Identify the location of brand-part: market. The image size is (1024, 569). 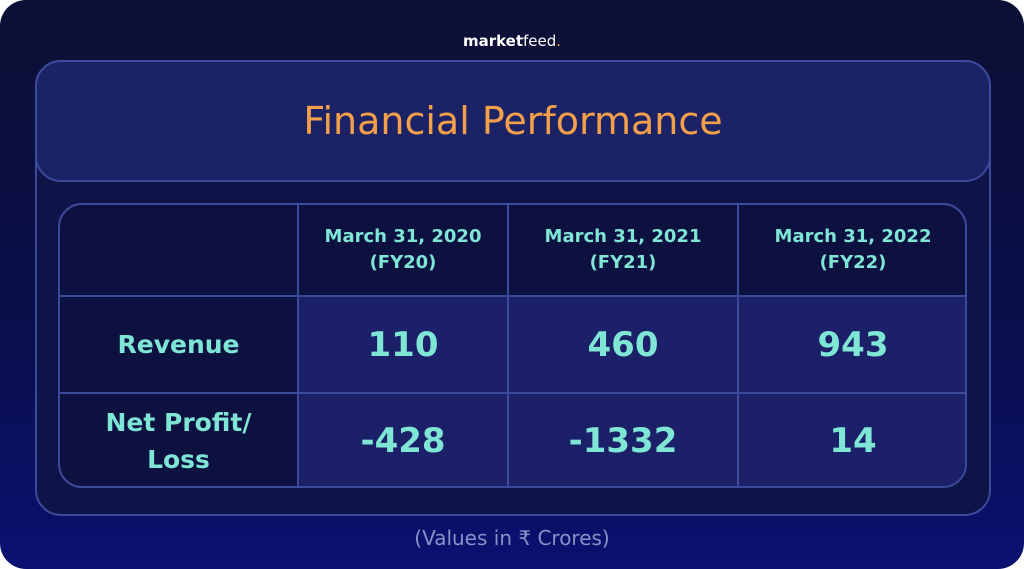
(493, 41).